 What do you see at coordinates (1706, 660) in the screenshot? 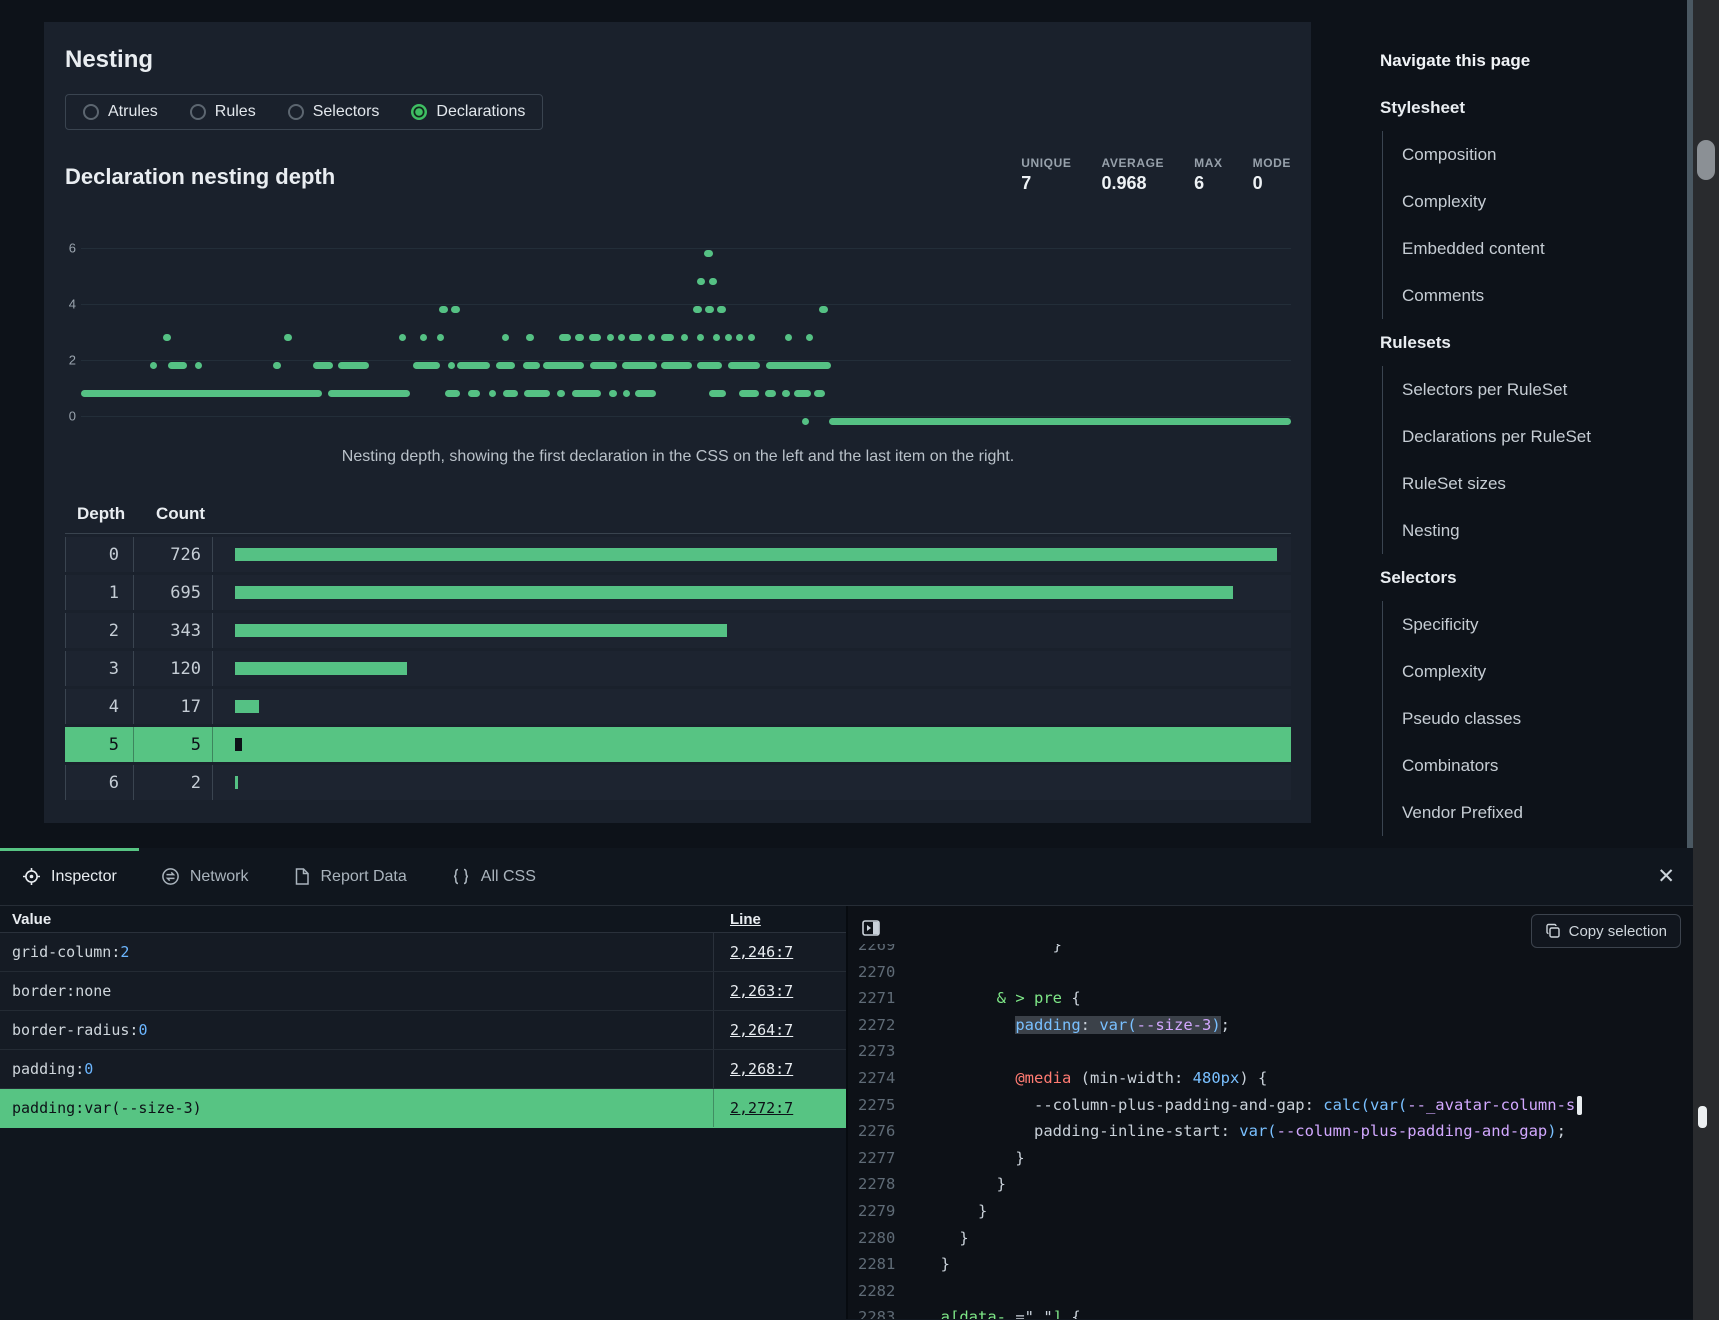
I see `page-scrollbar-track` at bounding box center [1706, 660].